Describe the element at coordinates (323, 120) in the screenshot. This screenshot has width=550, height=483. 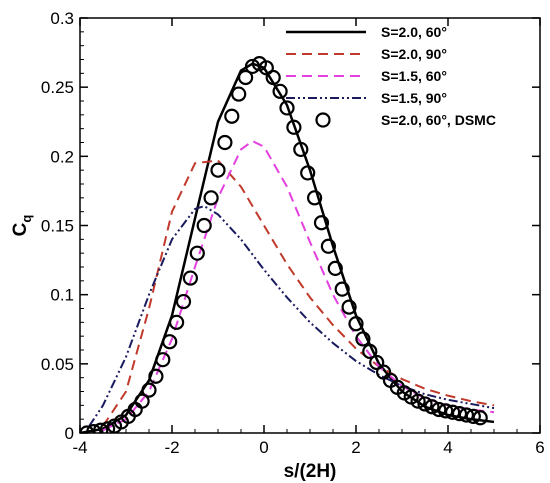
I see `legend-marker` at that location.